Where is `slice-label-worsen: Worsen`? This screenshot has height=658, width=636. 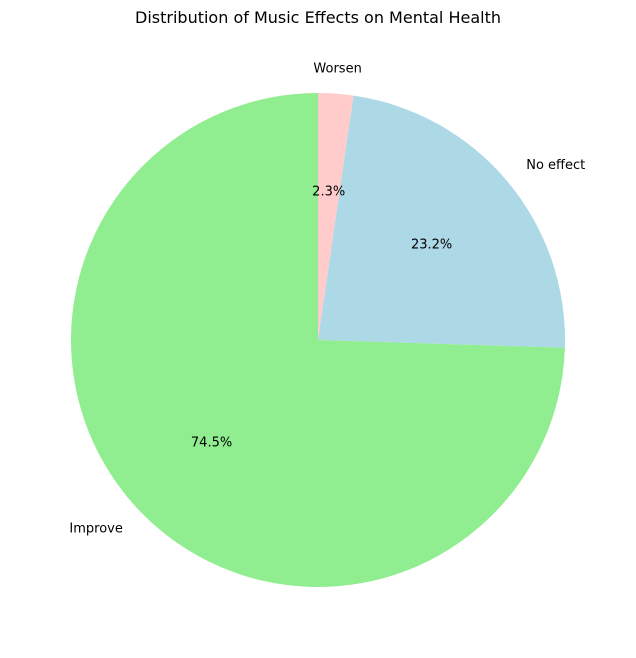 slice-label-worsen: Worsen is located at coordinates (337, 69).